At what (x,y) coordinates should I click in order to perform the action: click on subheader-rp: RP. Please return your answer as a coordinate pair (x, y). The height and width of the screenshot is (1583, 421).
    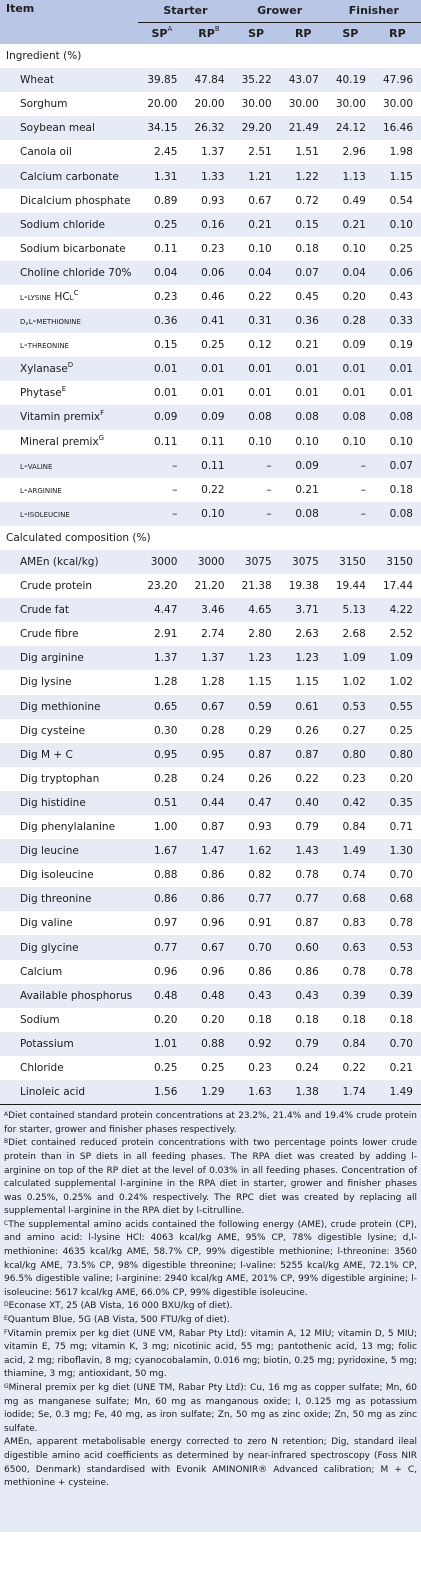
    Looking at the image, I should click on (397, 33).